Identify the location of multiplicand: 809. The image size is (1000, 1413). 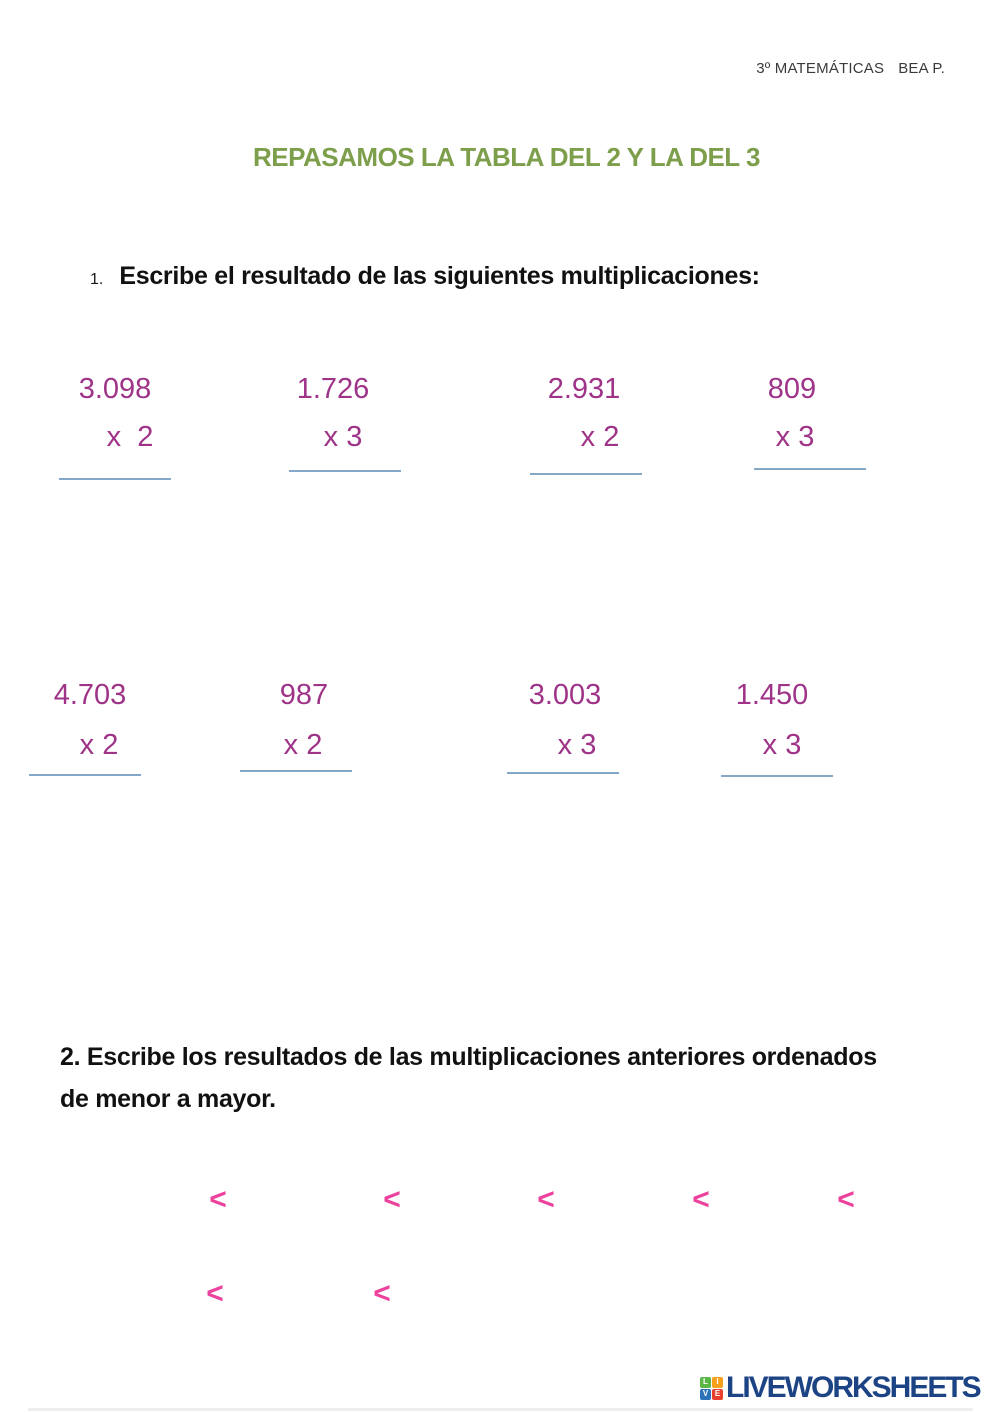
(792, 389).